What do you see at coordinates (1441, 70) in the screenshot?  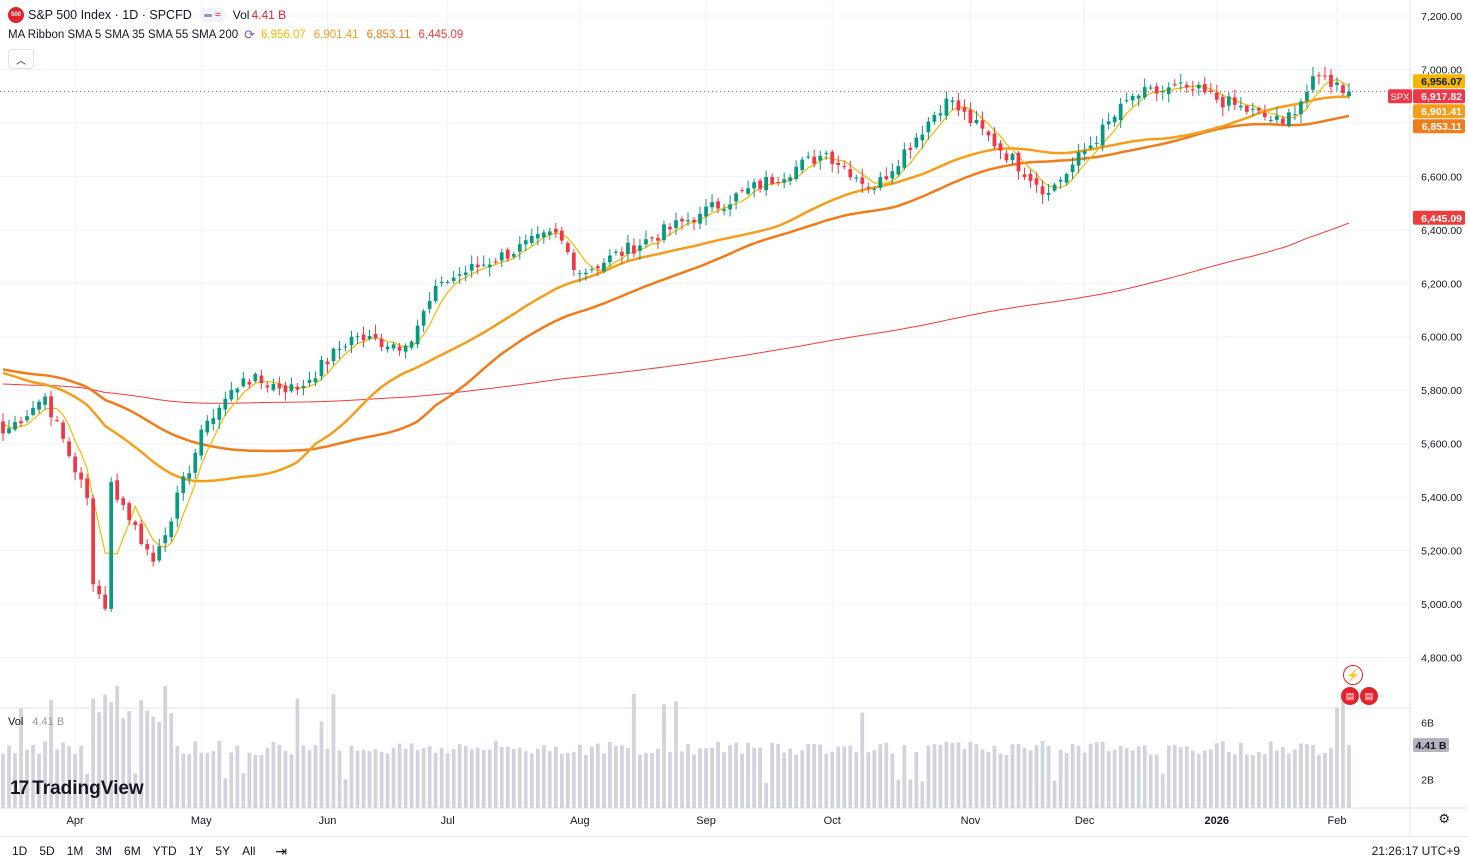 I see `price-tick-label: 7,000.00` at bounding box center [1441, 70].